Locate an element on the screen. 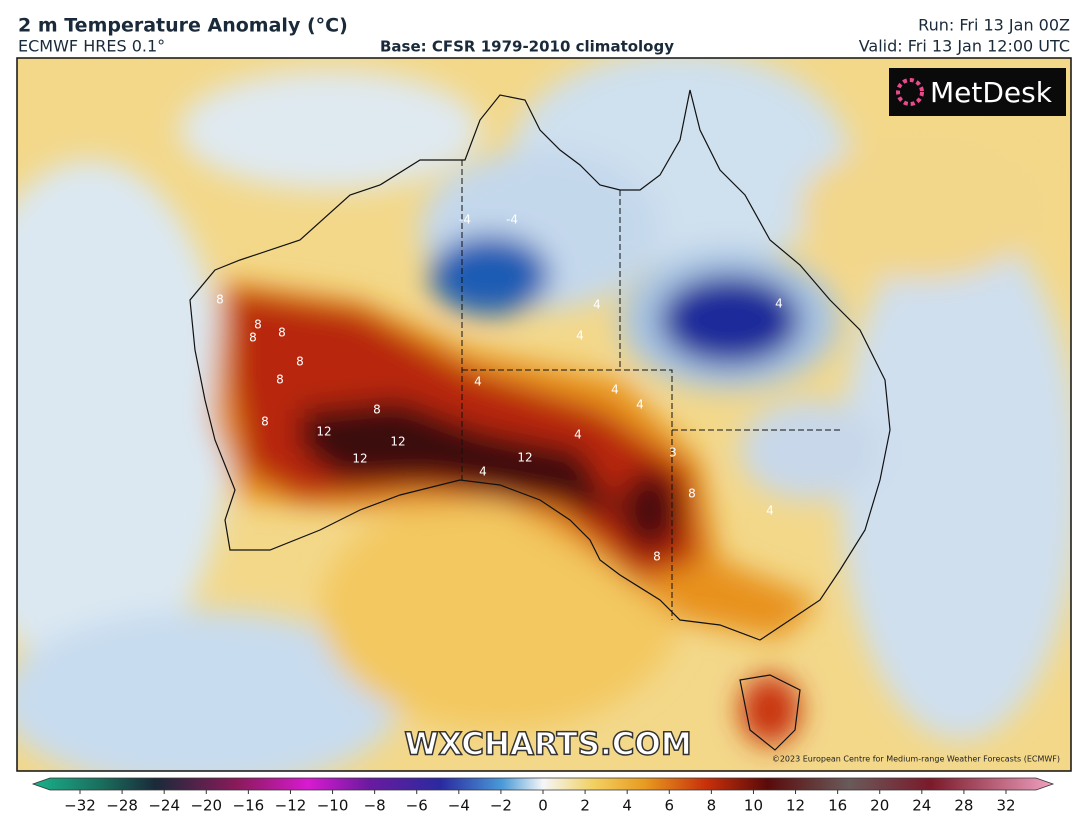 The image size is (1088, 833). run: Run: Fri 13 Jan 00Z is located at coordinates (994, 25).